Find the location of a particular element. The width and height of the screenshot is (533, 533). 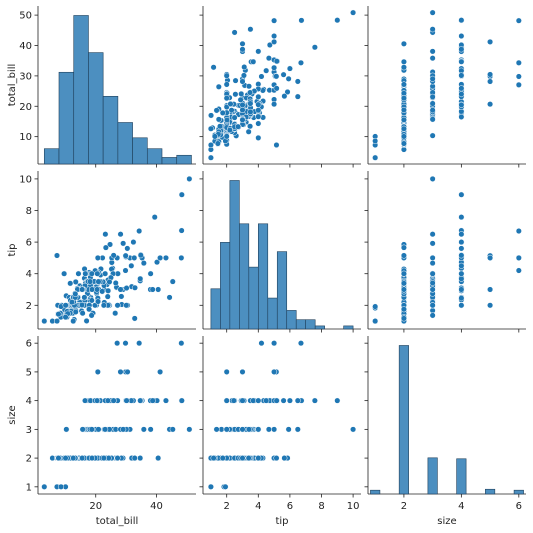

x-axis-label: size is located at coordinates (446, 521).